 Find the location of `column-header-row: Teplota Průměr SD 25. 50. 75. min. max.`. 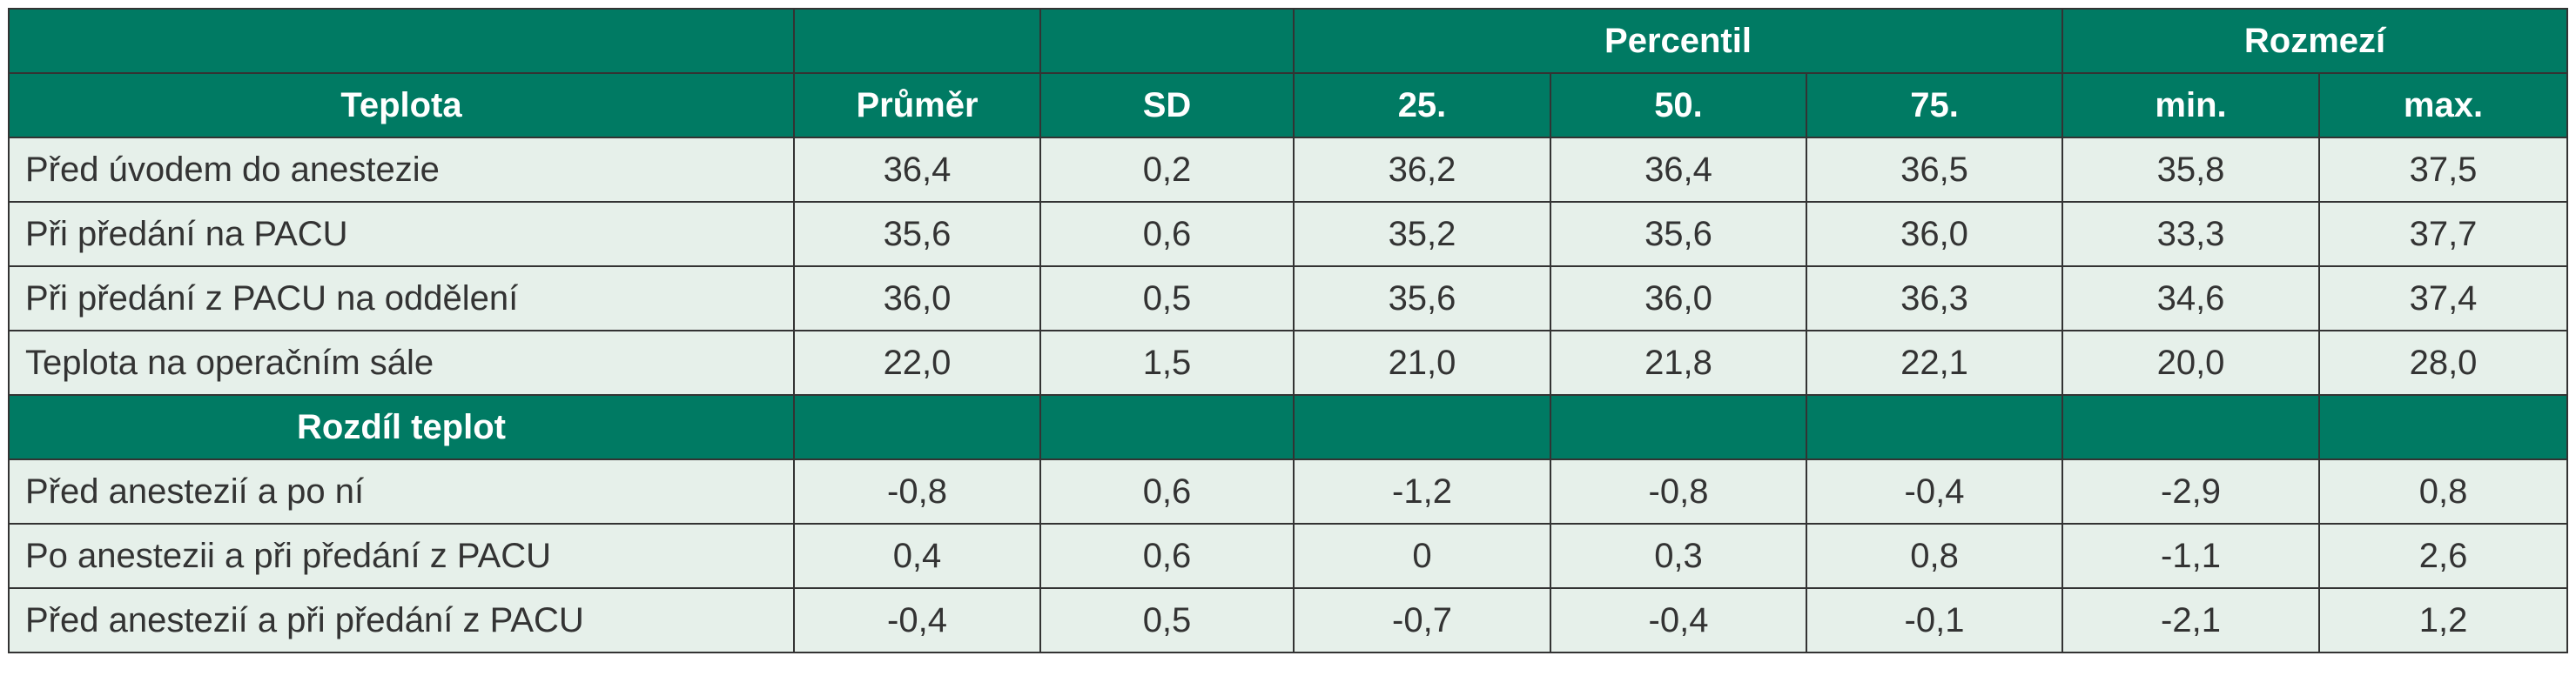

column-header-row: Teplota Průměr SD 25. 50. 75. min. max. is located at coordinates (1288, 105).